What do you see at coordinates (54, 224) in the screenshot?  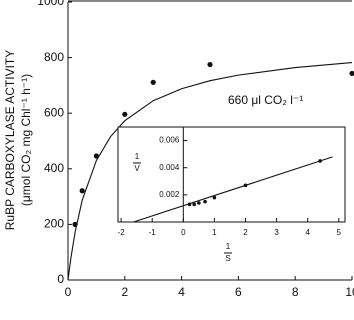 I see `y-tick-label: 200` at bounding box center [54, 224].